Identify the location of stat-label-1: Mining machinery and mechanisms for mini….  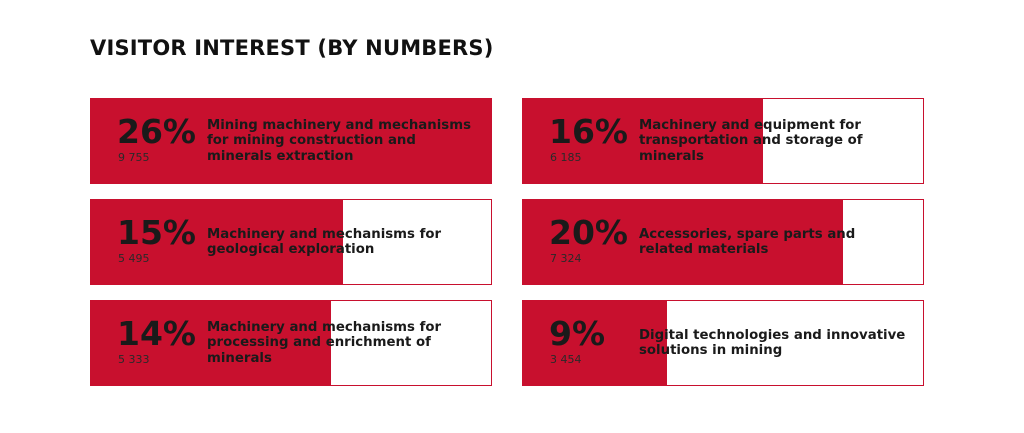
(339, 140).